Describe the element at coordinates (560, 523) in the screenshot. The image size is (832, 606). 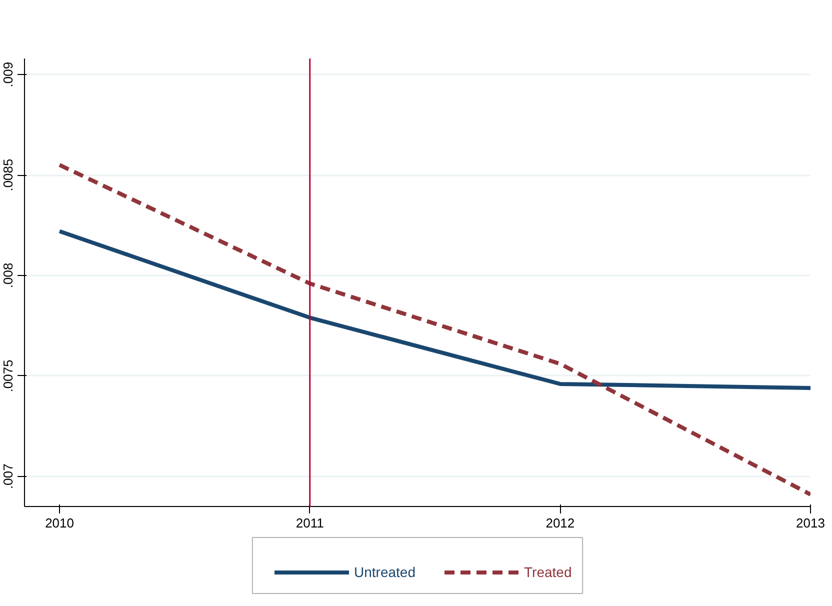
I see `x-tick-label: 2012` at that location.